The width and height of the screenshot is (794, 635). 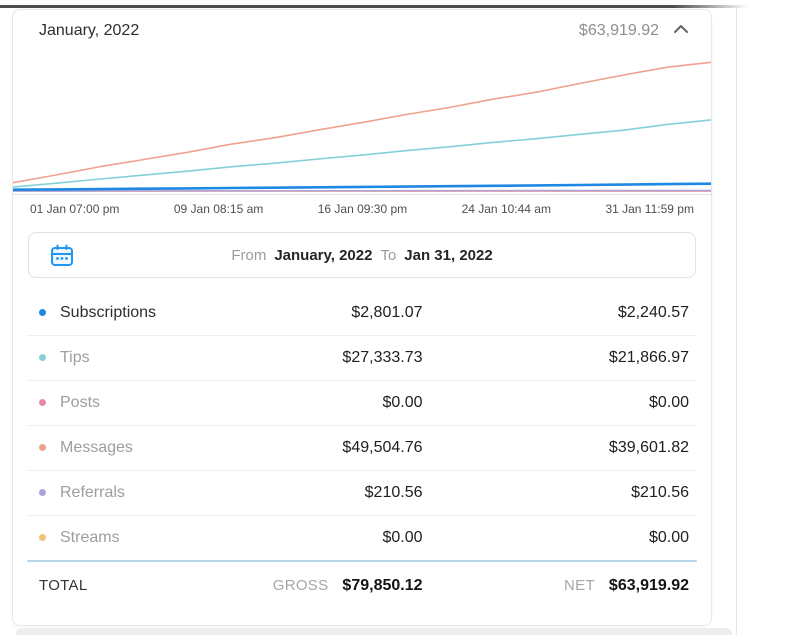 What do you see at coordinates (660, 492) in the screenshot?
I see `net-amount: $210.56` at bounding box center [660, 492].